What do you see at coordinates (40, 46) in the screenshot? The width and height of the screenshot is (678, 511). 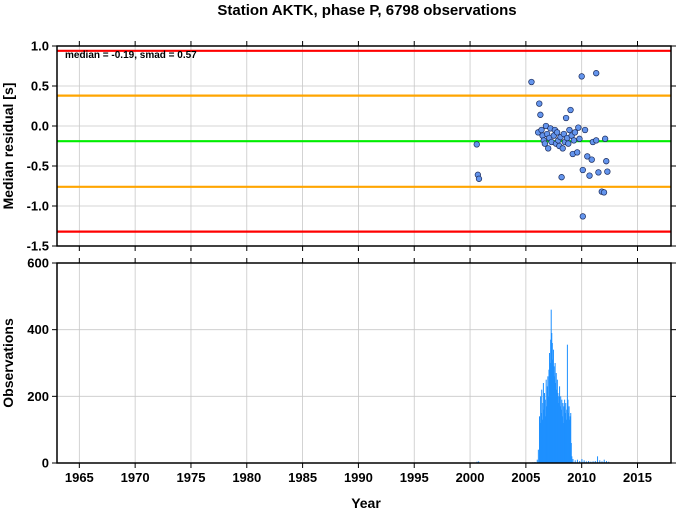 I see `top-y-tick-label: 1.0` at bounding box center [40, 46].